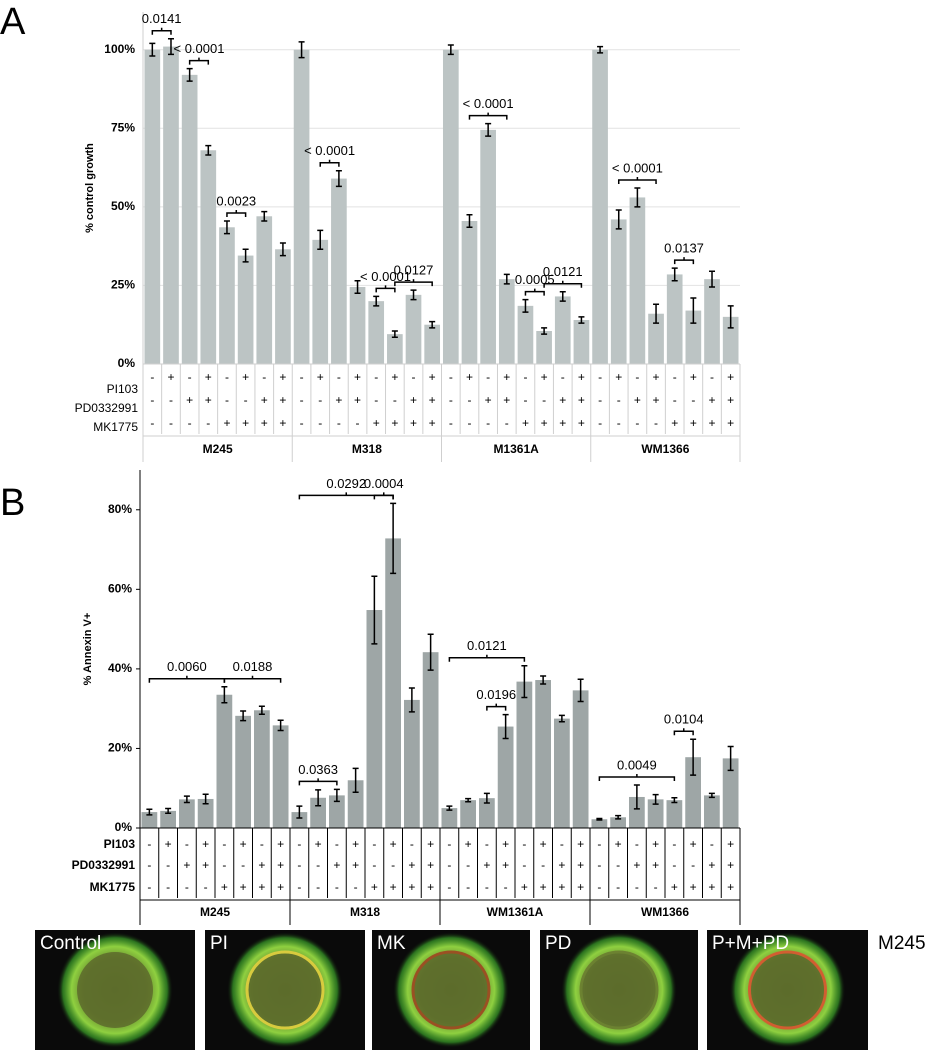 The image size is (933, 1050). I want to click on condition-label: PI103, so click(123, 389).